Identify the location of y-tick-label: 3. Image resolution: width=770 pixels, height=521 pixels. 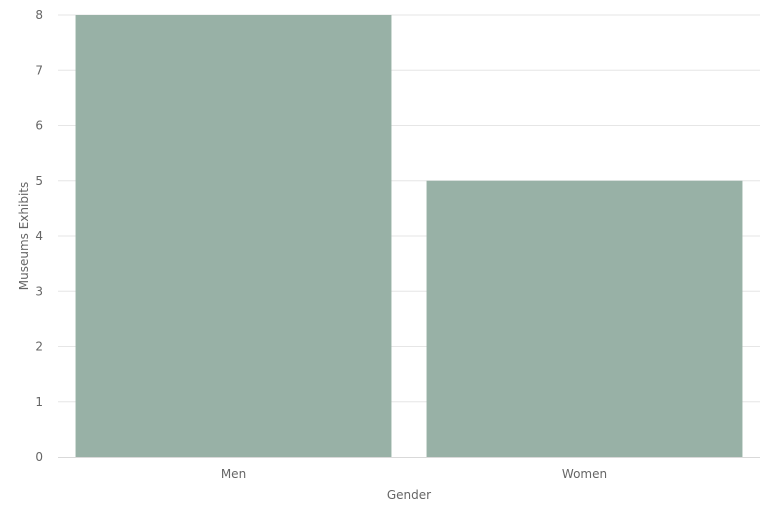
(39, 291).